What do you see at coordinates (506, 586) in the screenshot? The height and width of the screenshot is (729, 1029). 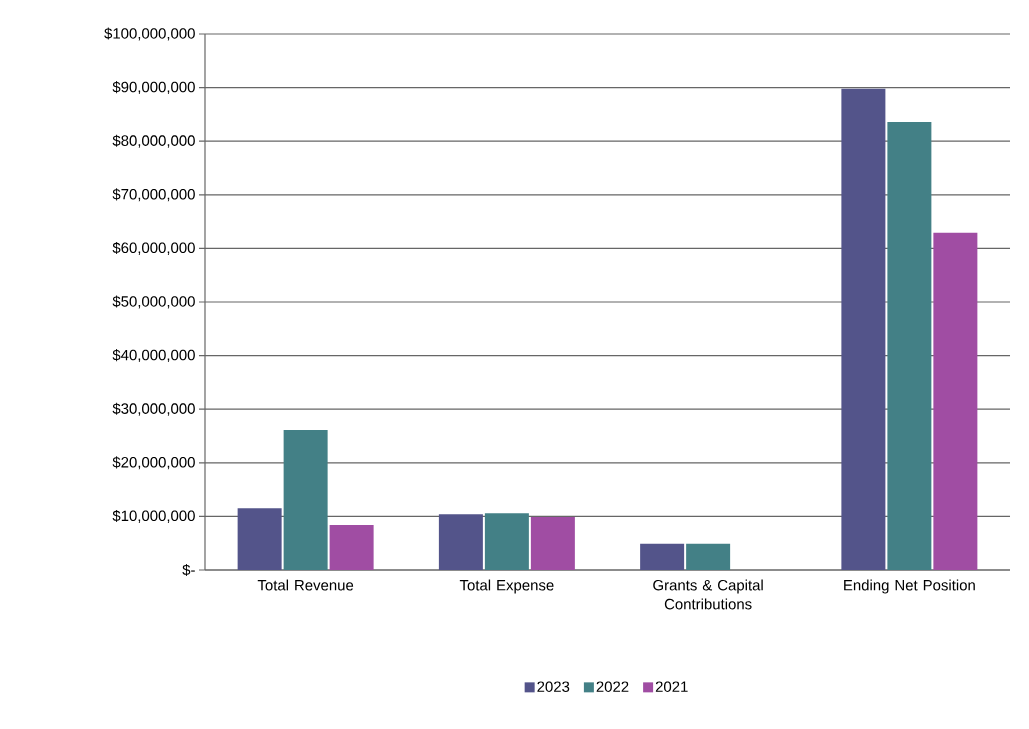 I see `x-tick-label: Total Expense` at bounding box center [506, 586].